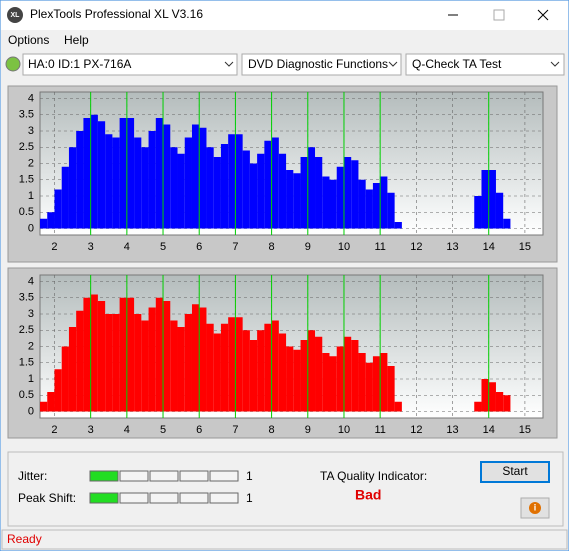 The width and height of the screenshot is (569, 551). What do you see at coordinates (515, 472) in the screenshot?
I see `start-button` at bounding box center [515, 472].